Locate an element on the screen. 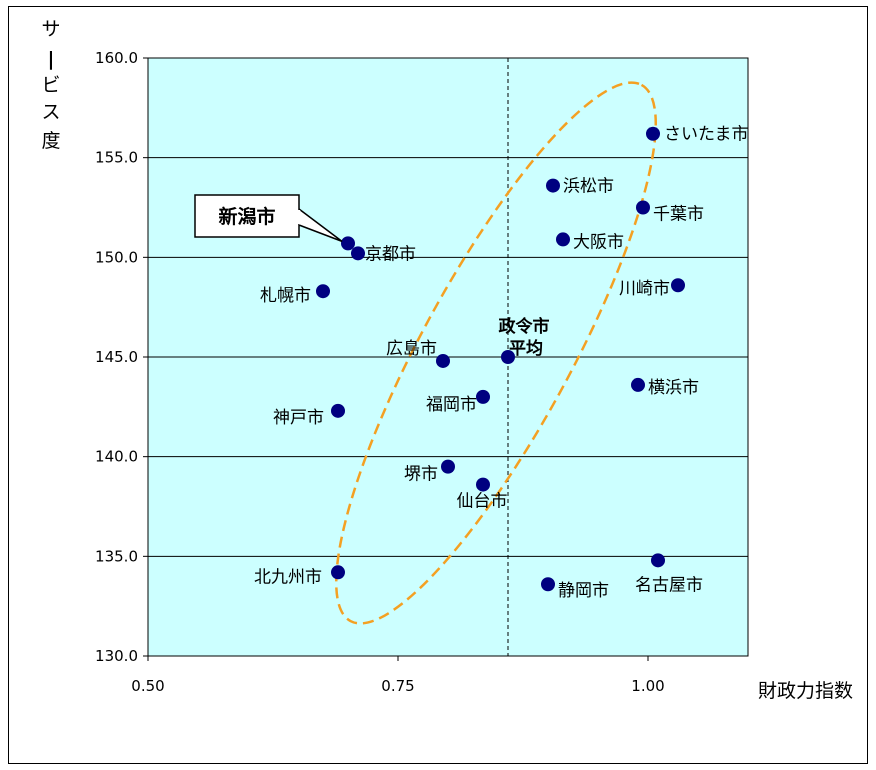 This screenshot has height=770, width=876. point-label: 北九州市 is located at coordinates (288, 577).